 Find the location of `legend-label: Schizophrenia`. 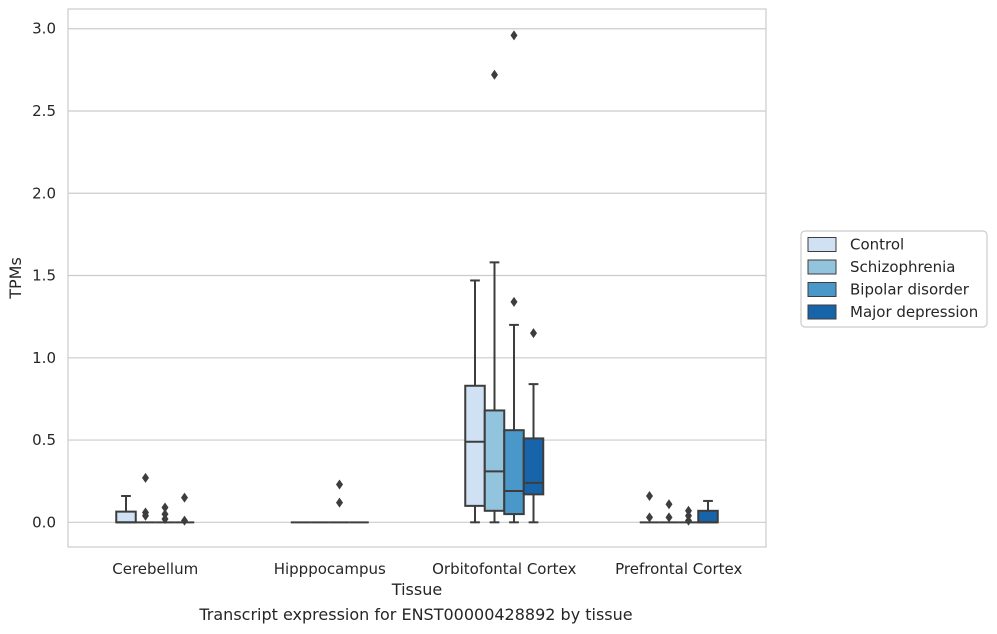

legend-label: Schizophrenia is located at coordinates (902, 267).